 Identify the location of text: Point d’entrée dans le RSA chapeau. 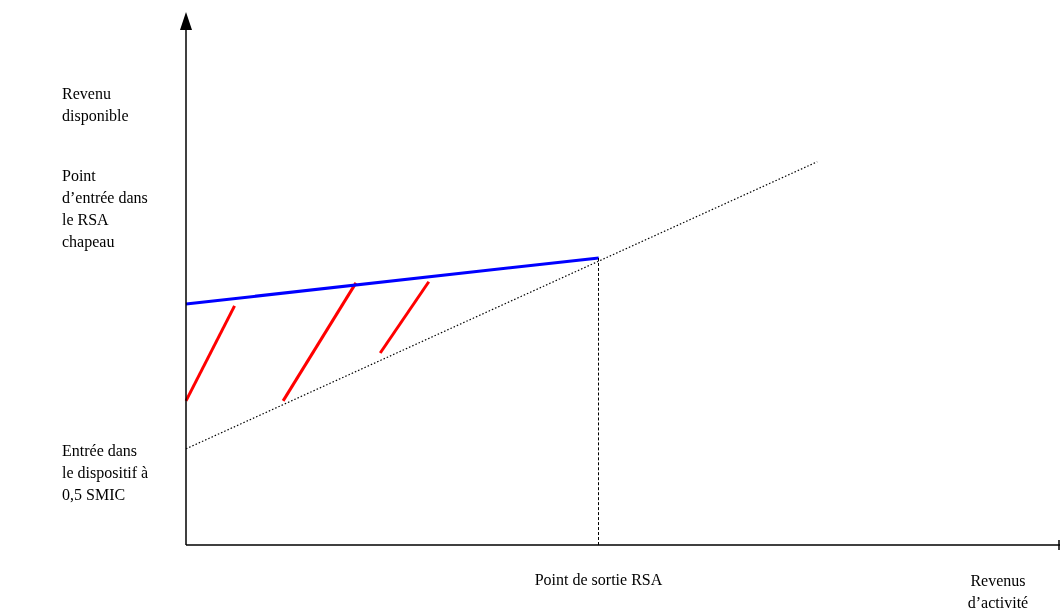
(105, 209).